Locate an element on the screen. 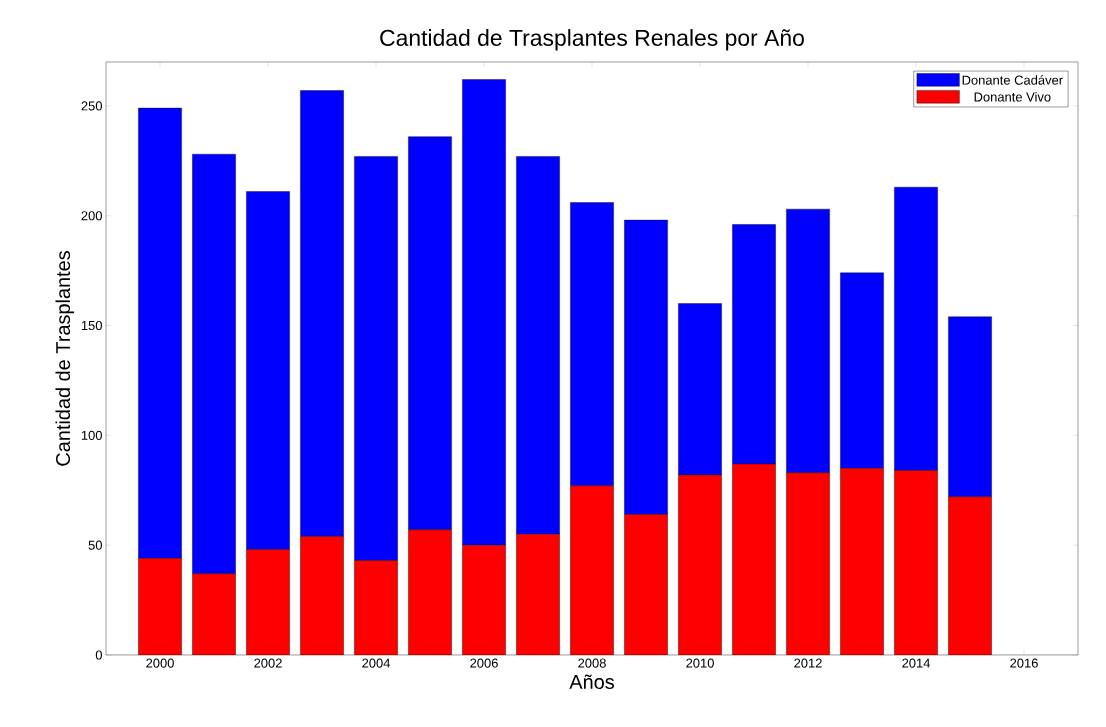  x-tick-label: 2016 is located at coordinates (1024, 663).